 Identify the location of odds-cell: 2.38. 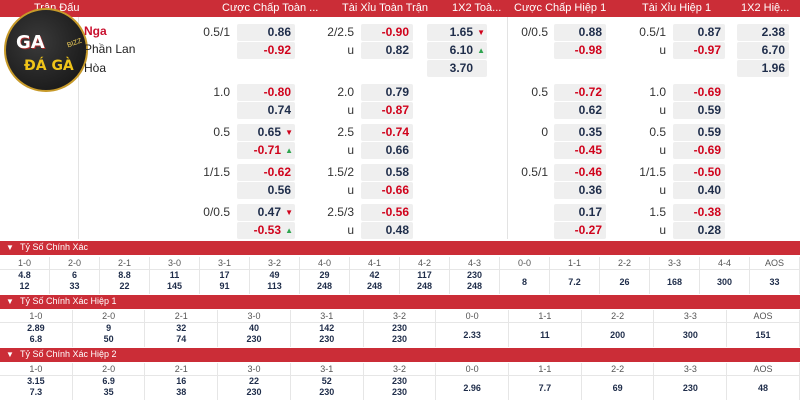
(763, 32).